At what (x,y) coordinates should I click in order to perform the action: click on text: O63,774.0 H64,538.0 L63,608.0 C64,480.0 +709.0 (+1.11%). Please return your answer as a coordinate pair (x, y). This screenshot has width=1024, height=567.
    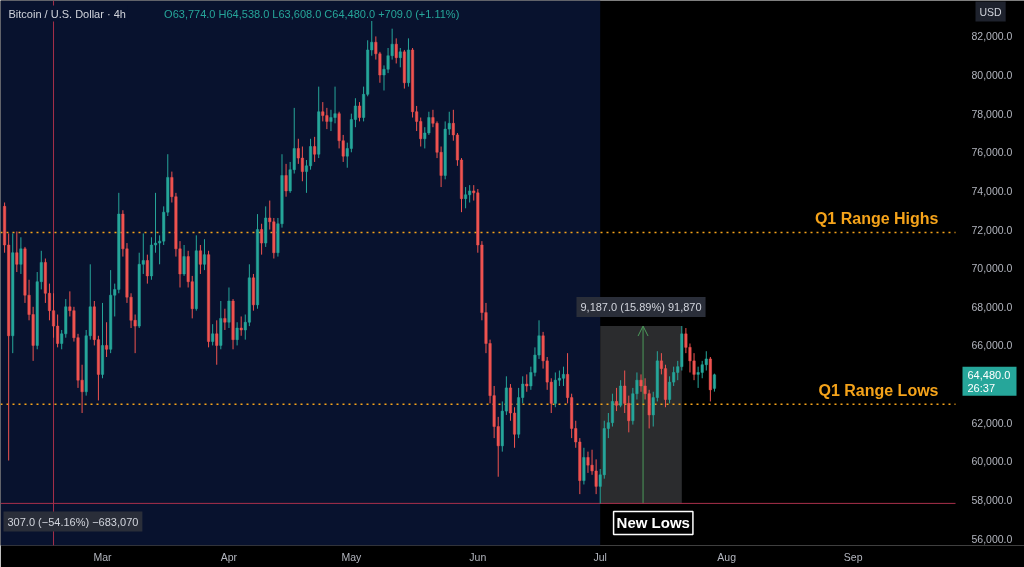
    Looking at the image, I should click on (312, 13).